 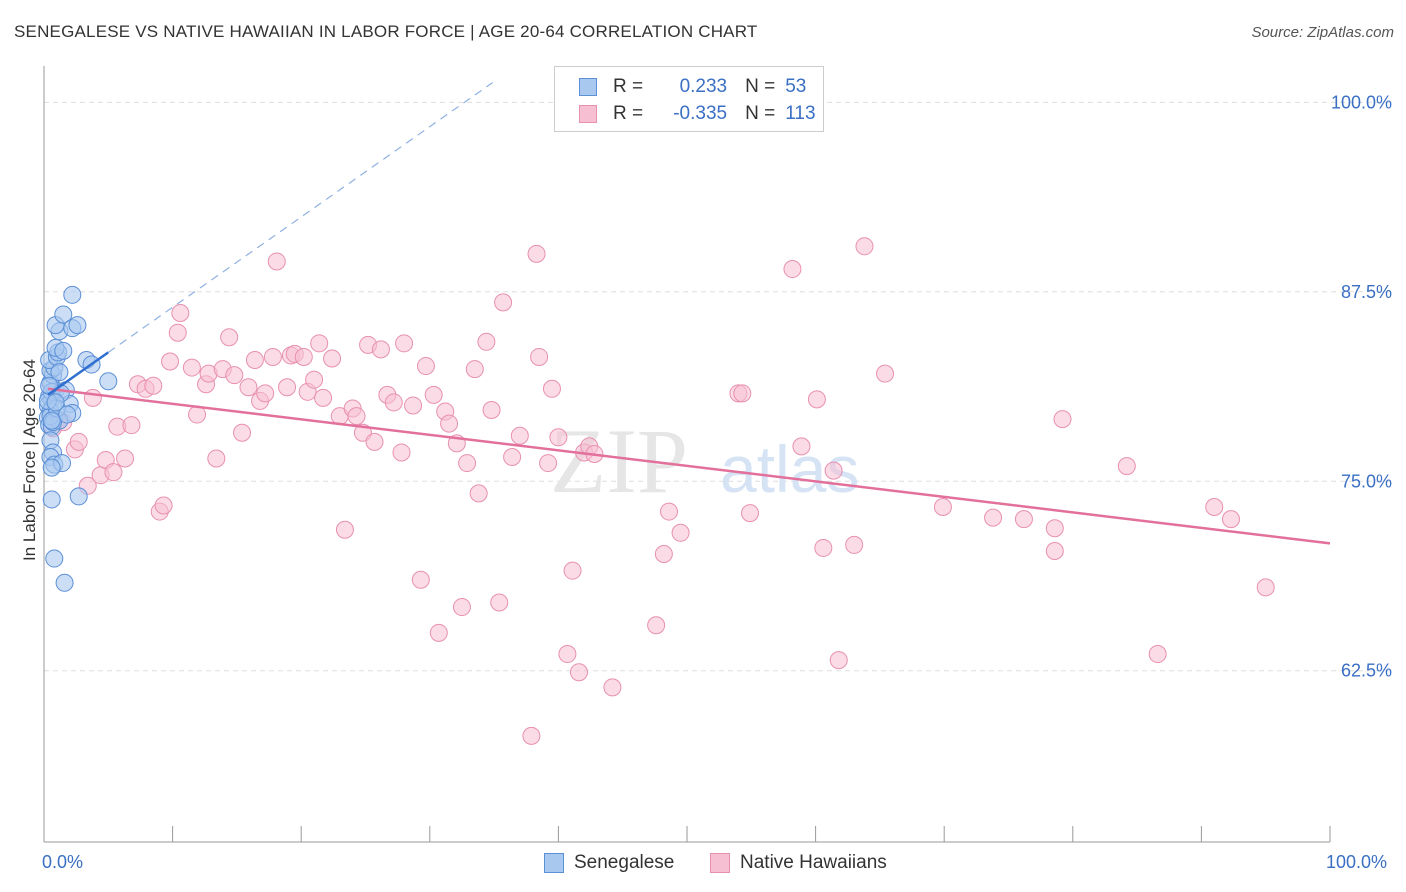 I want to click on series-legend: Senegalese Native Hawaiians, so click(x=703, y=865).